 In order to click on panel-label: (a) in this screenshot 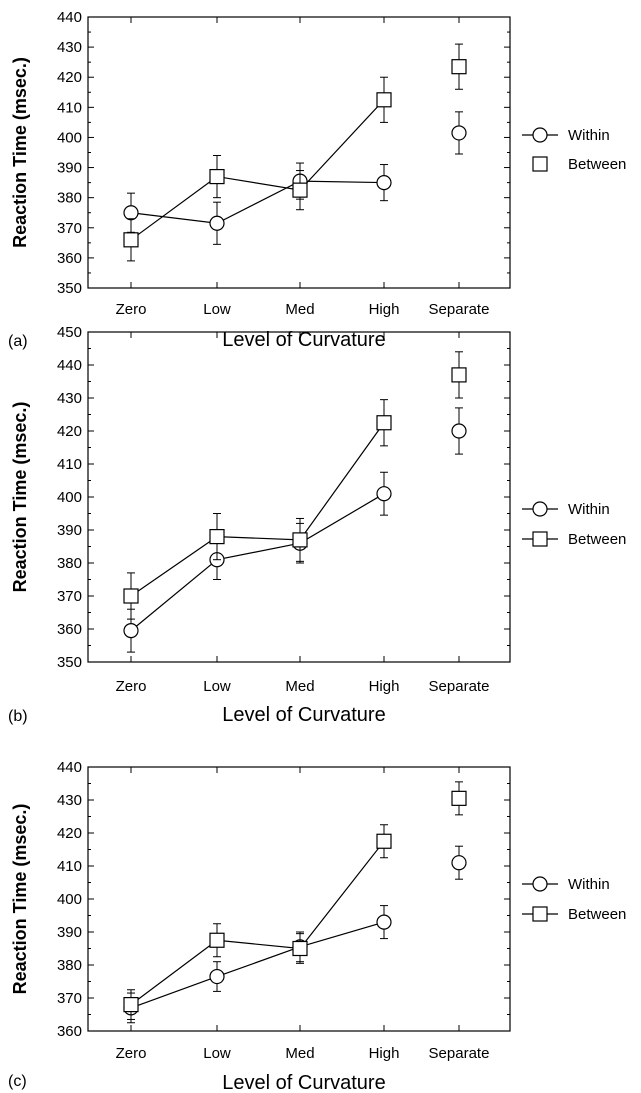, I will do `click(18, 341)`.